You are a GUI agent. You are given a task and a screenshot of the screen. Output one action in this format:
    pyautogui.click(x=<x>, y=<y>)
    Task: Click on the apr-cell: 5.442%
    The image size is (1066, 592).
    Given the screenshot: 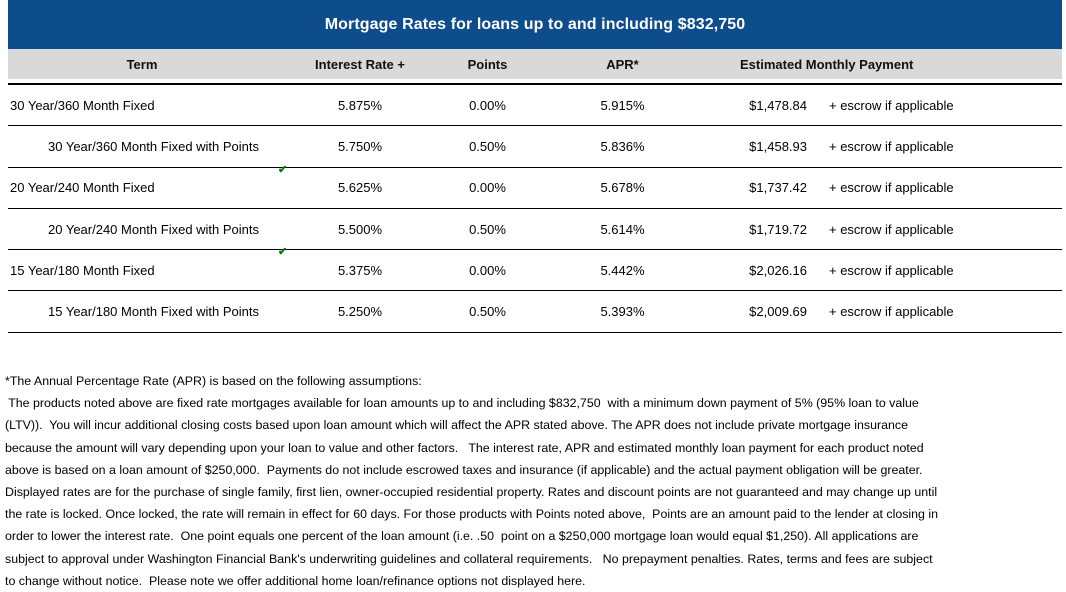 What is the action you would take?
    pyautogui.click(x=622, y=270)
    